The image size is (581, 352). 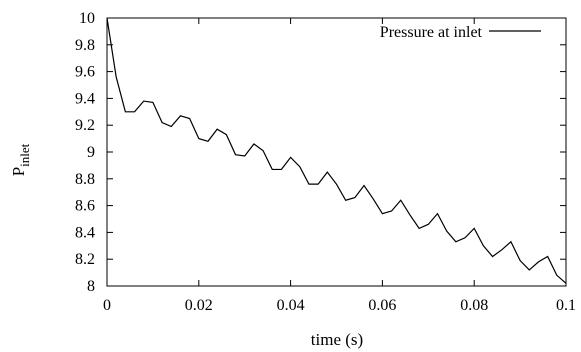 I want to click on y-axis-label-main: P, so click(x=18, y=171).